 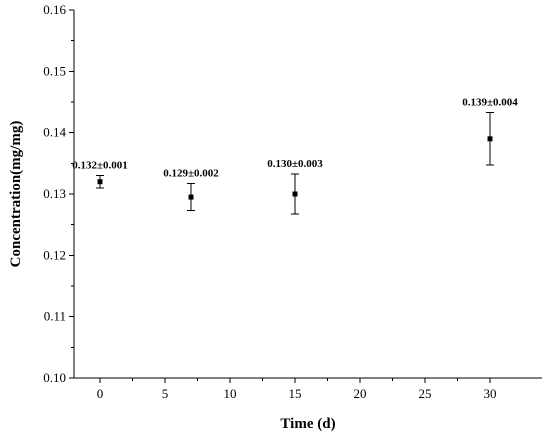 What do you see at coordinates (54, 193) in the screenshot?
I see `y-tick-label: 0.13` at bounding box center [54, 193].